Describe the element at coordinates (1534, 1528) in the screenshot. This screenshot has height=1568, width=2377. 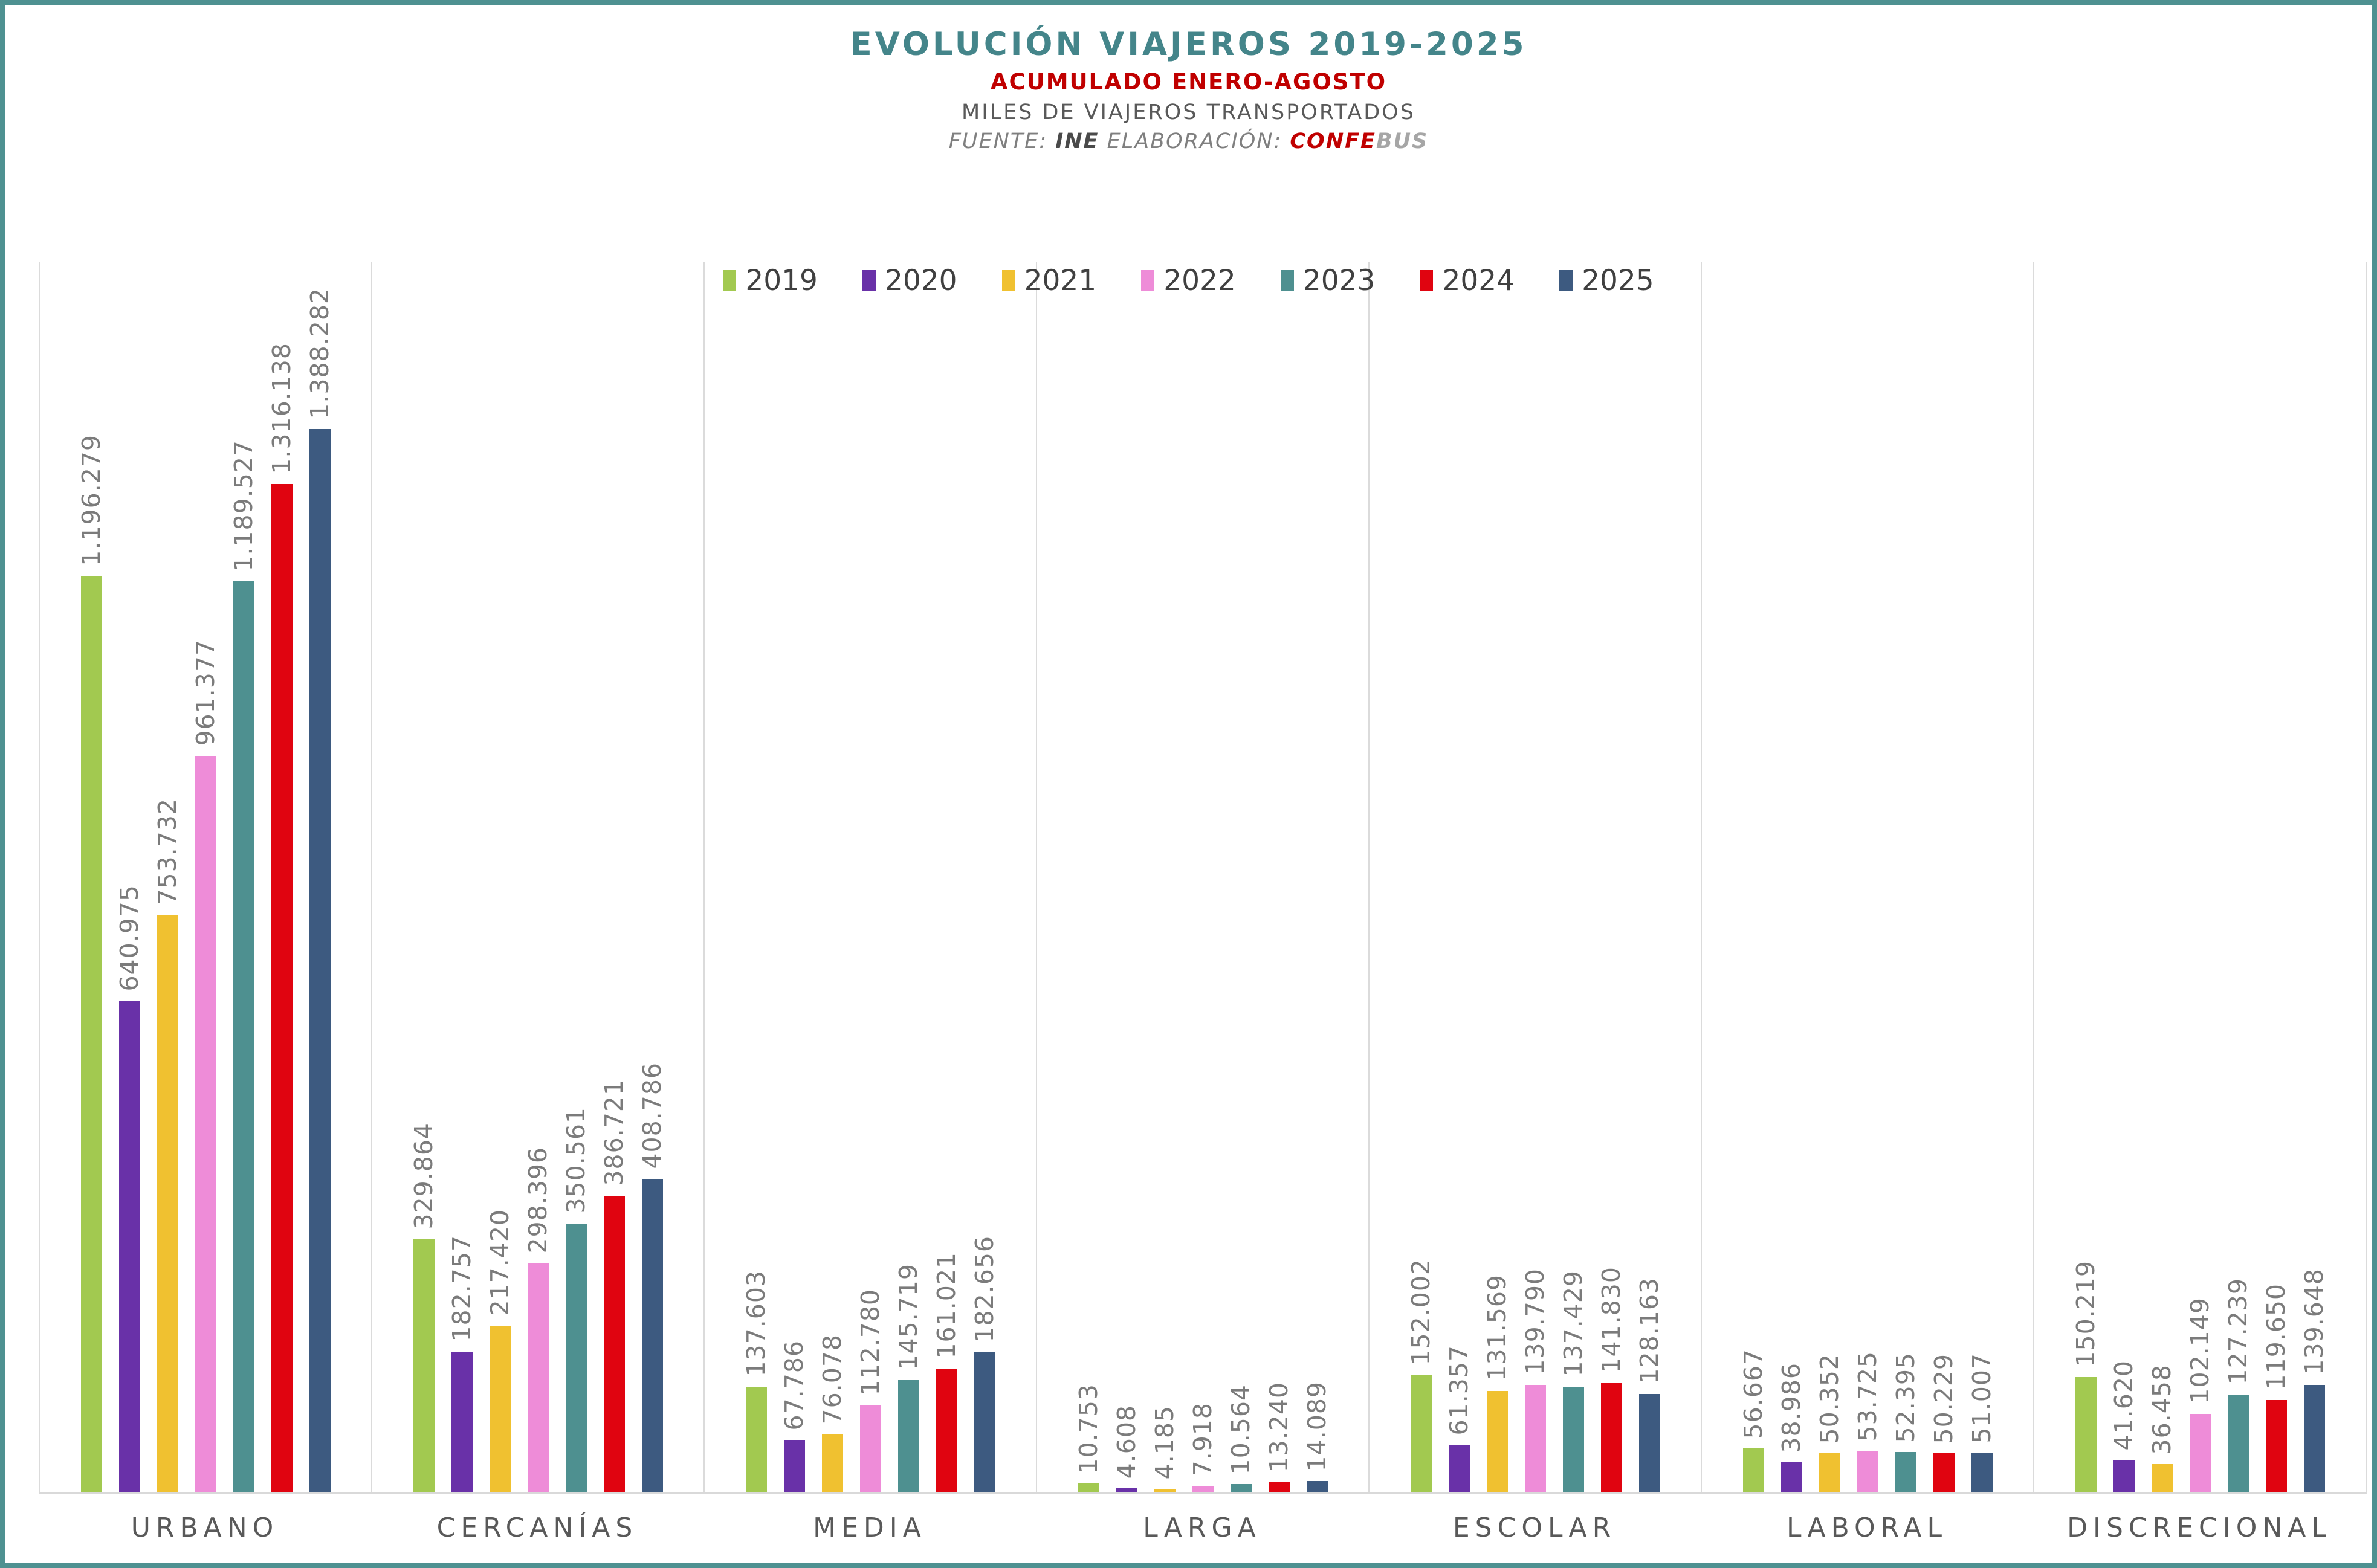
I see `category-label-escolar: ESCOLAR` at that location.